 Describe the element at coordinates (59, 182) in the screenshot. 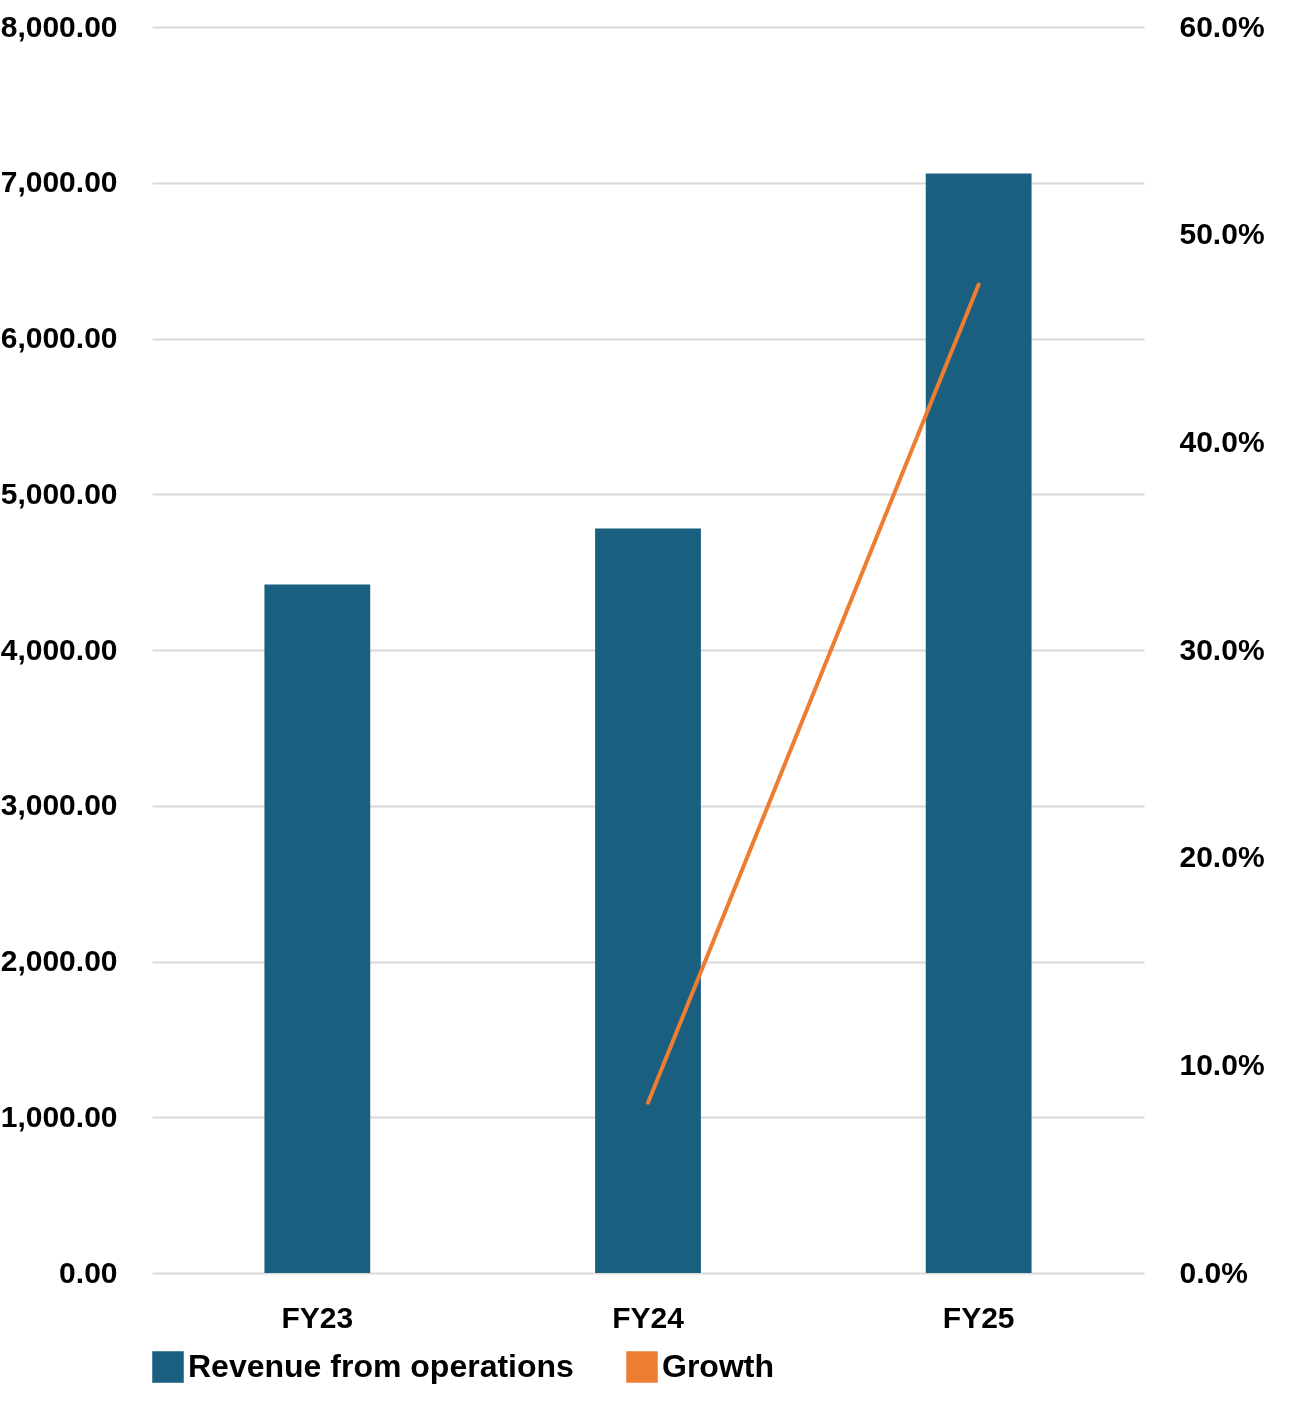

I see `y-tick-label: 7,000.00` at that location.